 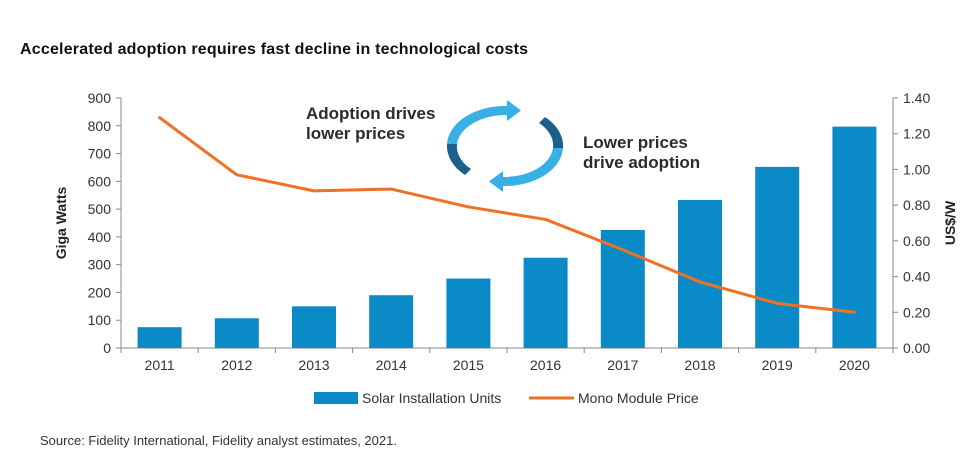 I want to click on annotation-left-line2: lower prices, so click(x=355, y=133).